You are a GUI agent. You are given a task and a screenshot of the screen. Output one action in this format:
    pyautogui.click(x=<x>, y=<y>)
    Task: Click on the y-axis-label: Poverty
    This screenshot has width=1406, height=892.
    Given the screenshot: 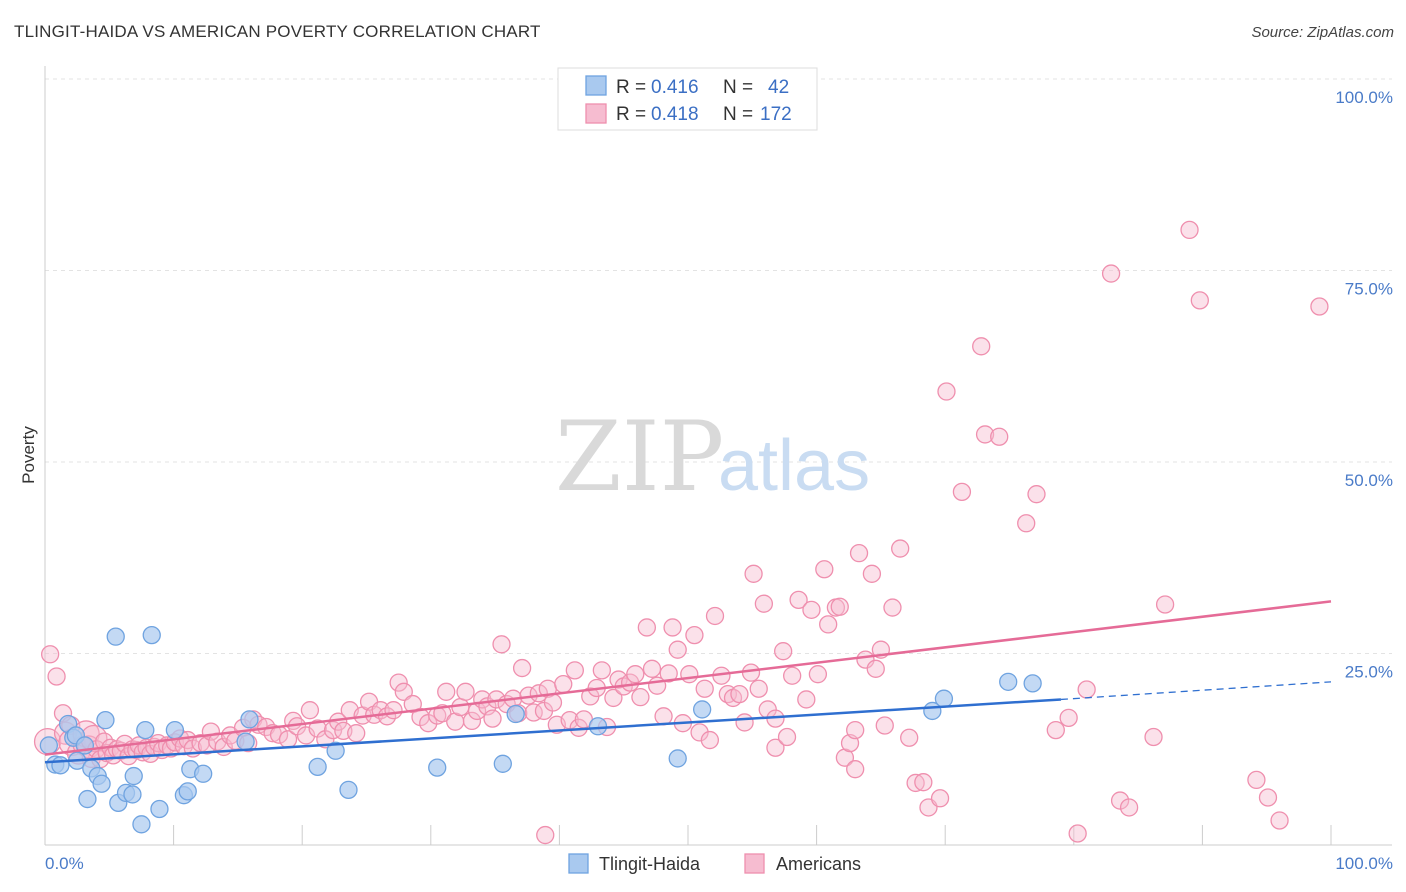 What is the action you would take?
    pyautogui.click(x=28, y=455)
    